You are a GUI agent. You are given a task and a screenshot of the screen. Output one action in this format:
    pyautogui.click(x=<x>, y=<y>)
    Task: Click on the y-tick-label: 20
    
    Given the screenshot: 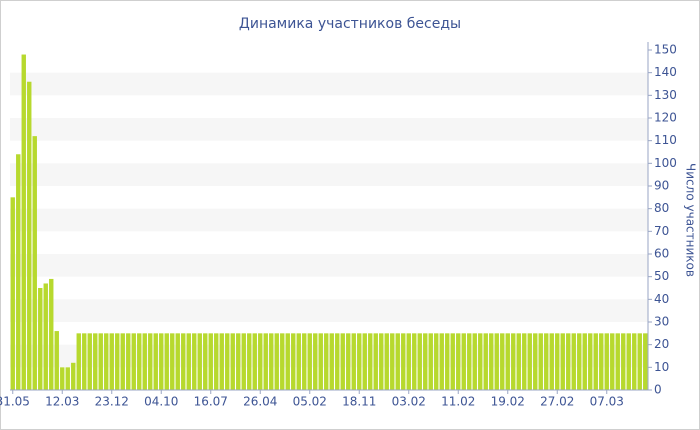 What is the action you would take?
    pyautogui.click(x=661, y=344)
    